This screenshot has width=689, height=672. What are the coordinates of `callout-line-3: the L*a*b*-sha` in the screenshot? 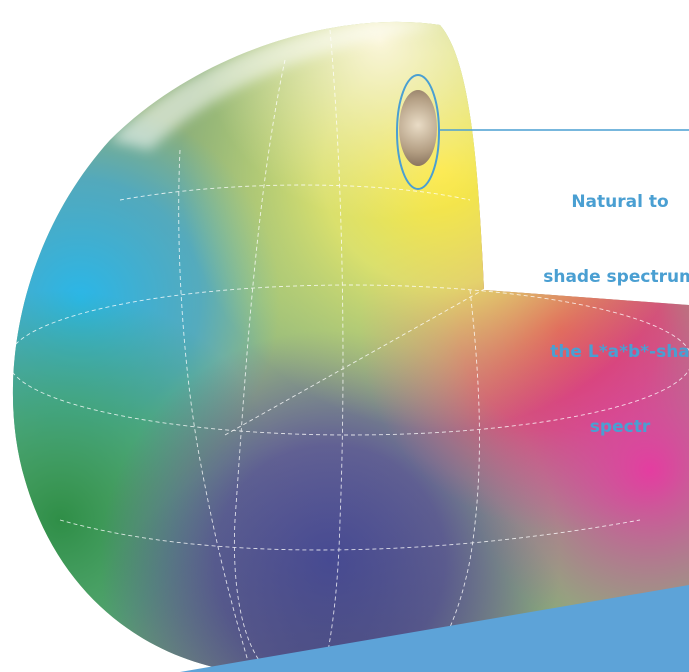 It's located at (619, 352).